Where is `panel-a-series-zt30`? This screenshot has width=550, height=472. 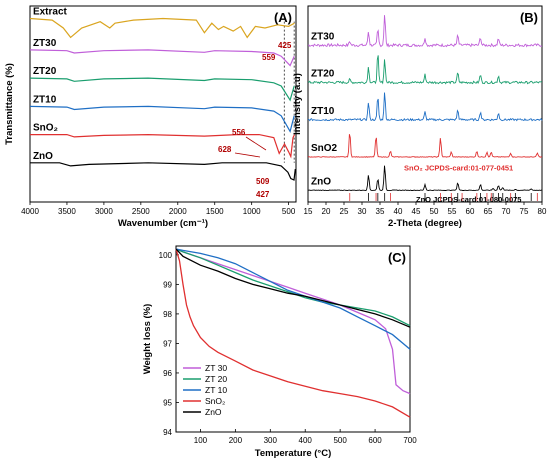
panel-a-series-zt30 is located at coordinates (162, 58).